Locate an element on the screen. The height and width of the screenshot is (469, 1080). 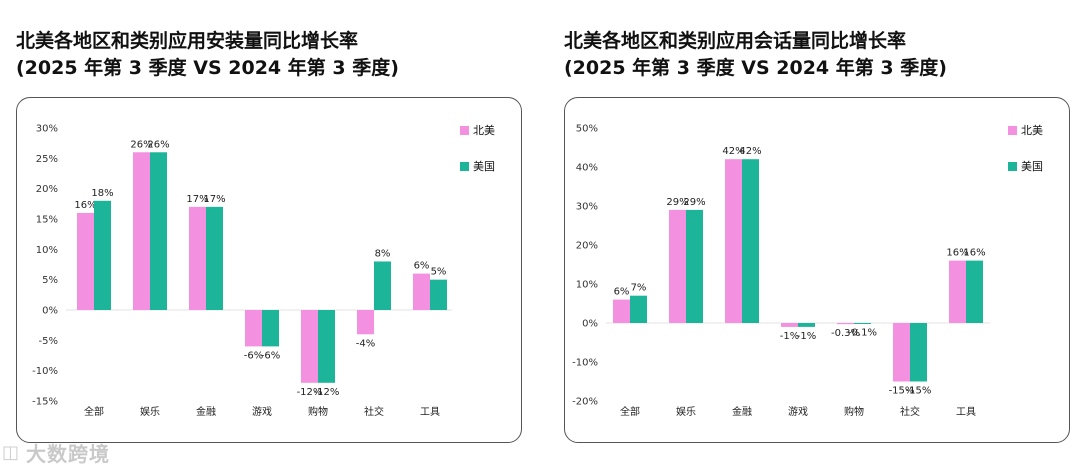
y-tick-label: 50% is located at coordinates (587, 129).